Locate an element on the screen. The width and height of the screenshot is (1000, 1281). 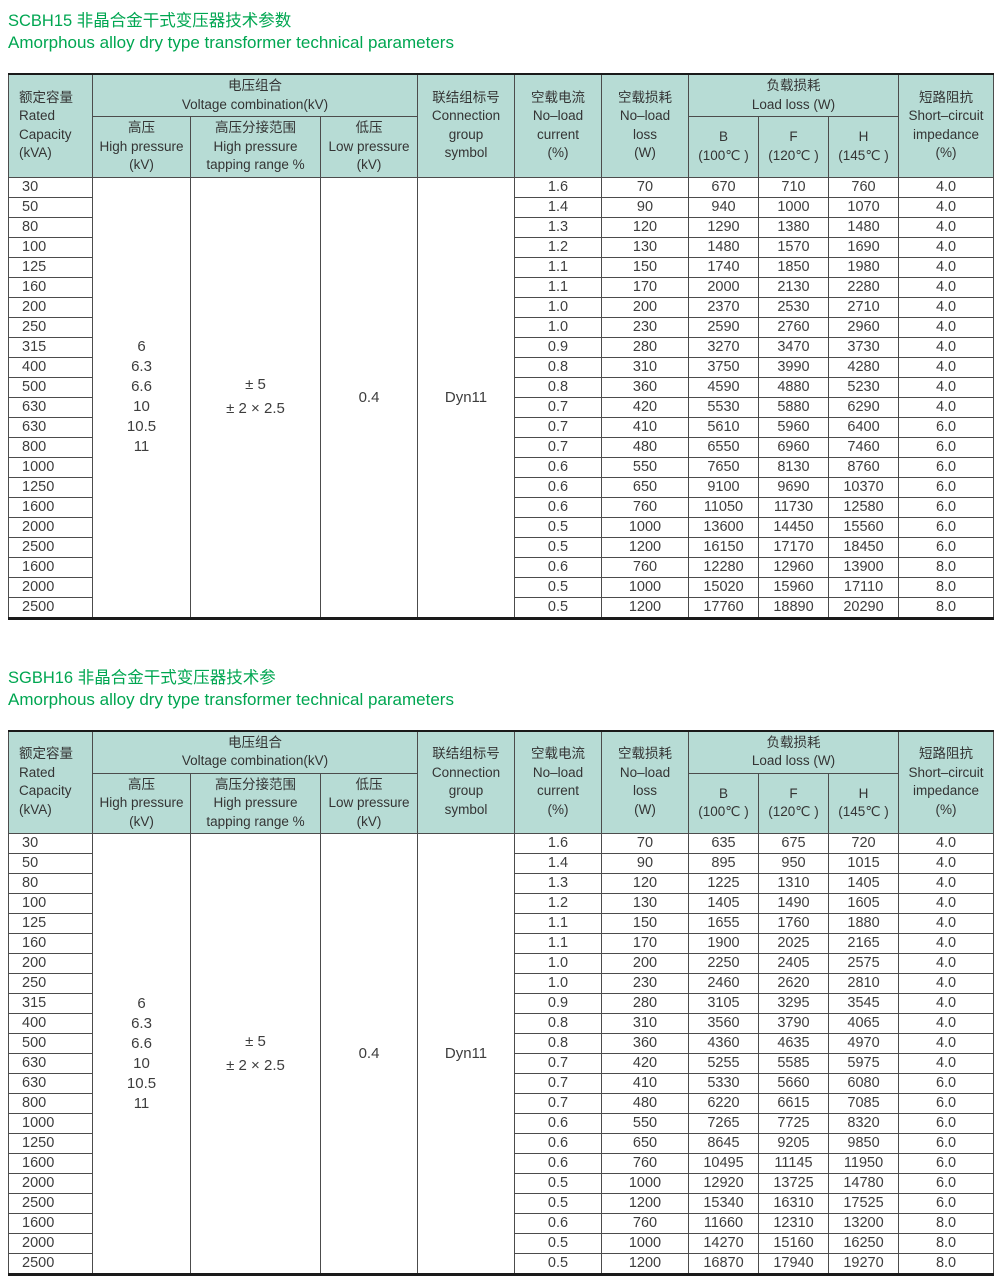
col-header-rated-capacity: 额定容量 Rated Capacity (kVA) is located at coordinates (50, 782).